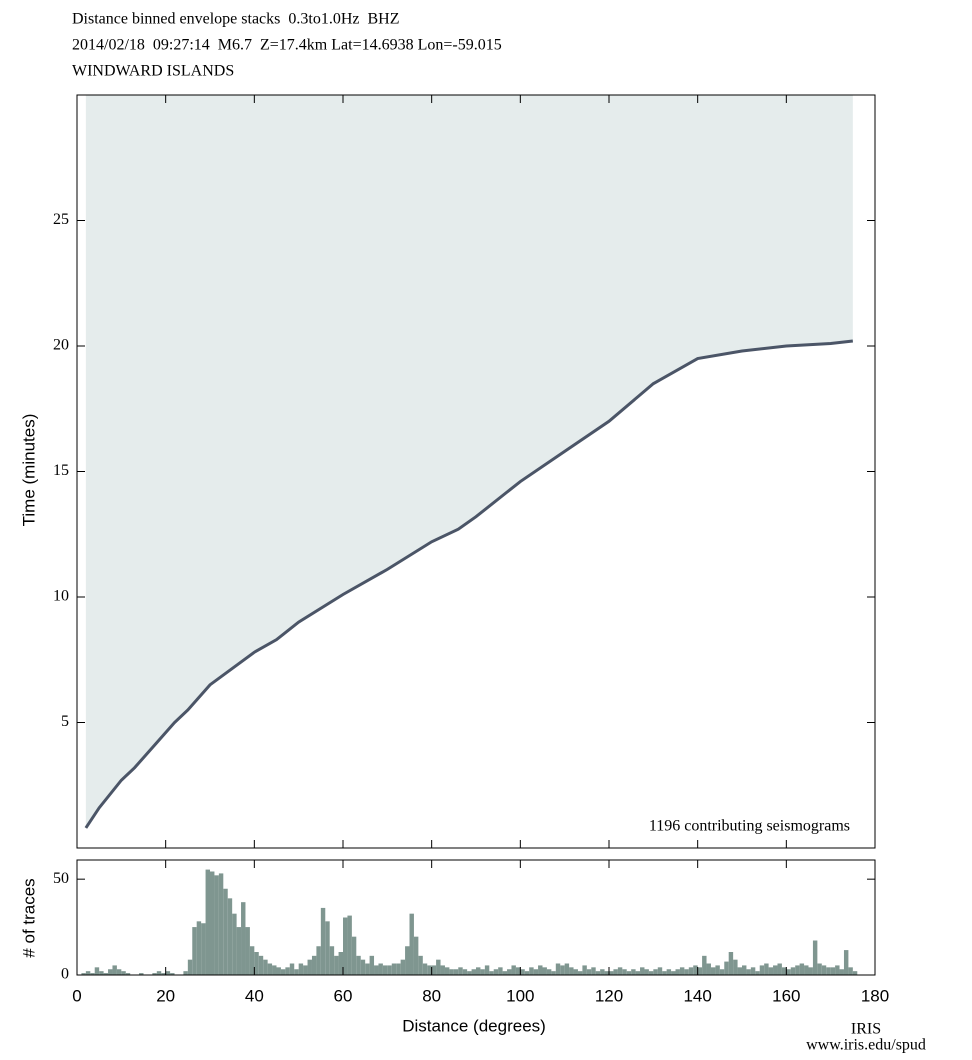 The width and height of the screenshot is (972, 1060). Describe the element at coordinates (61, 470) in the screenshot. I see `y-tick-label: 15` at that location.